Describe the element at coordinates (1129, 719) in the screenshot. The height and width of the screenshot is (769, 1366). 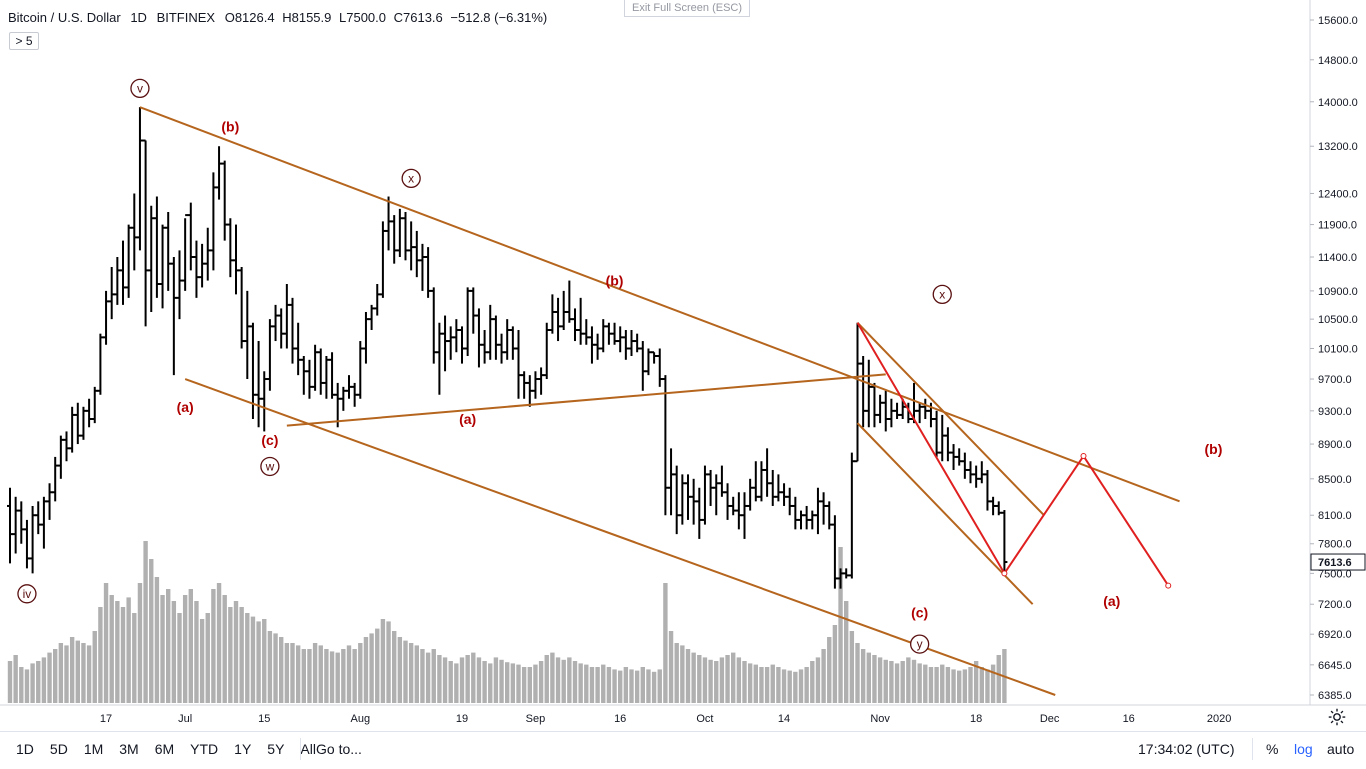
I see `time-tick-label: 16` at that location.